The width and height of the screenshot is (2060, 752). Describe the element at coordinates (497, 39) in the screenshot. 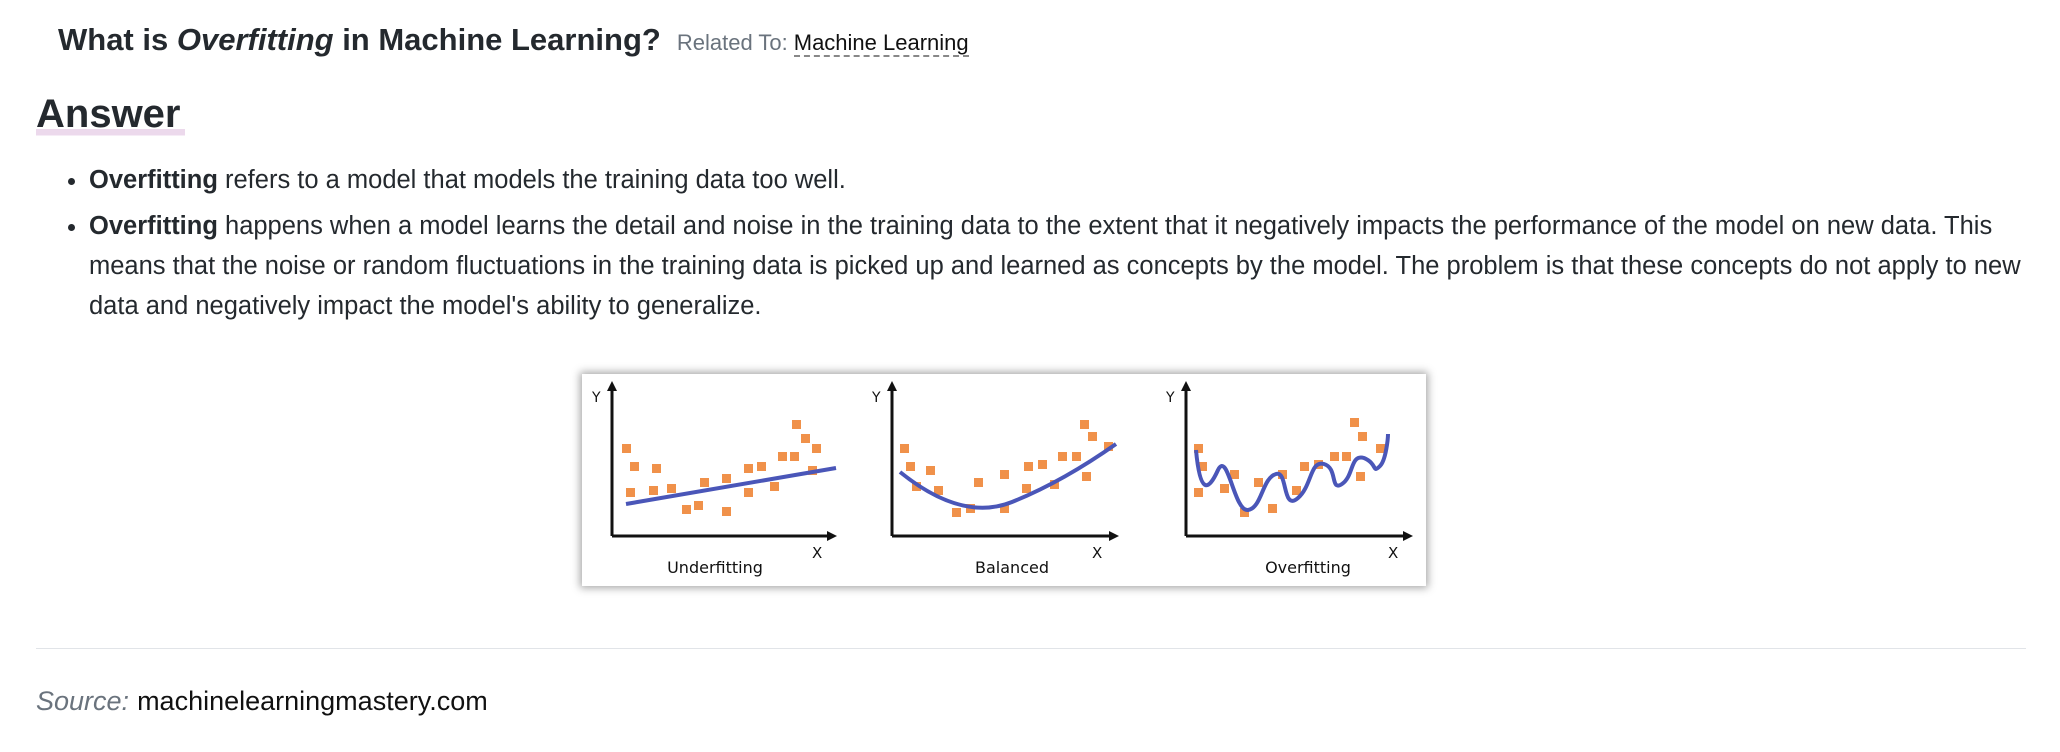

I see `question-title-suffix: in Machine Learning?` at that location.